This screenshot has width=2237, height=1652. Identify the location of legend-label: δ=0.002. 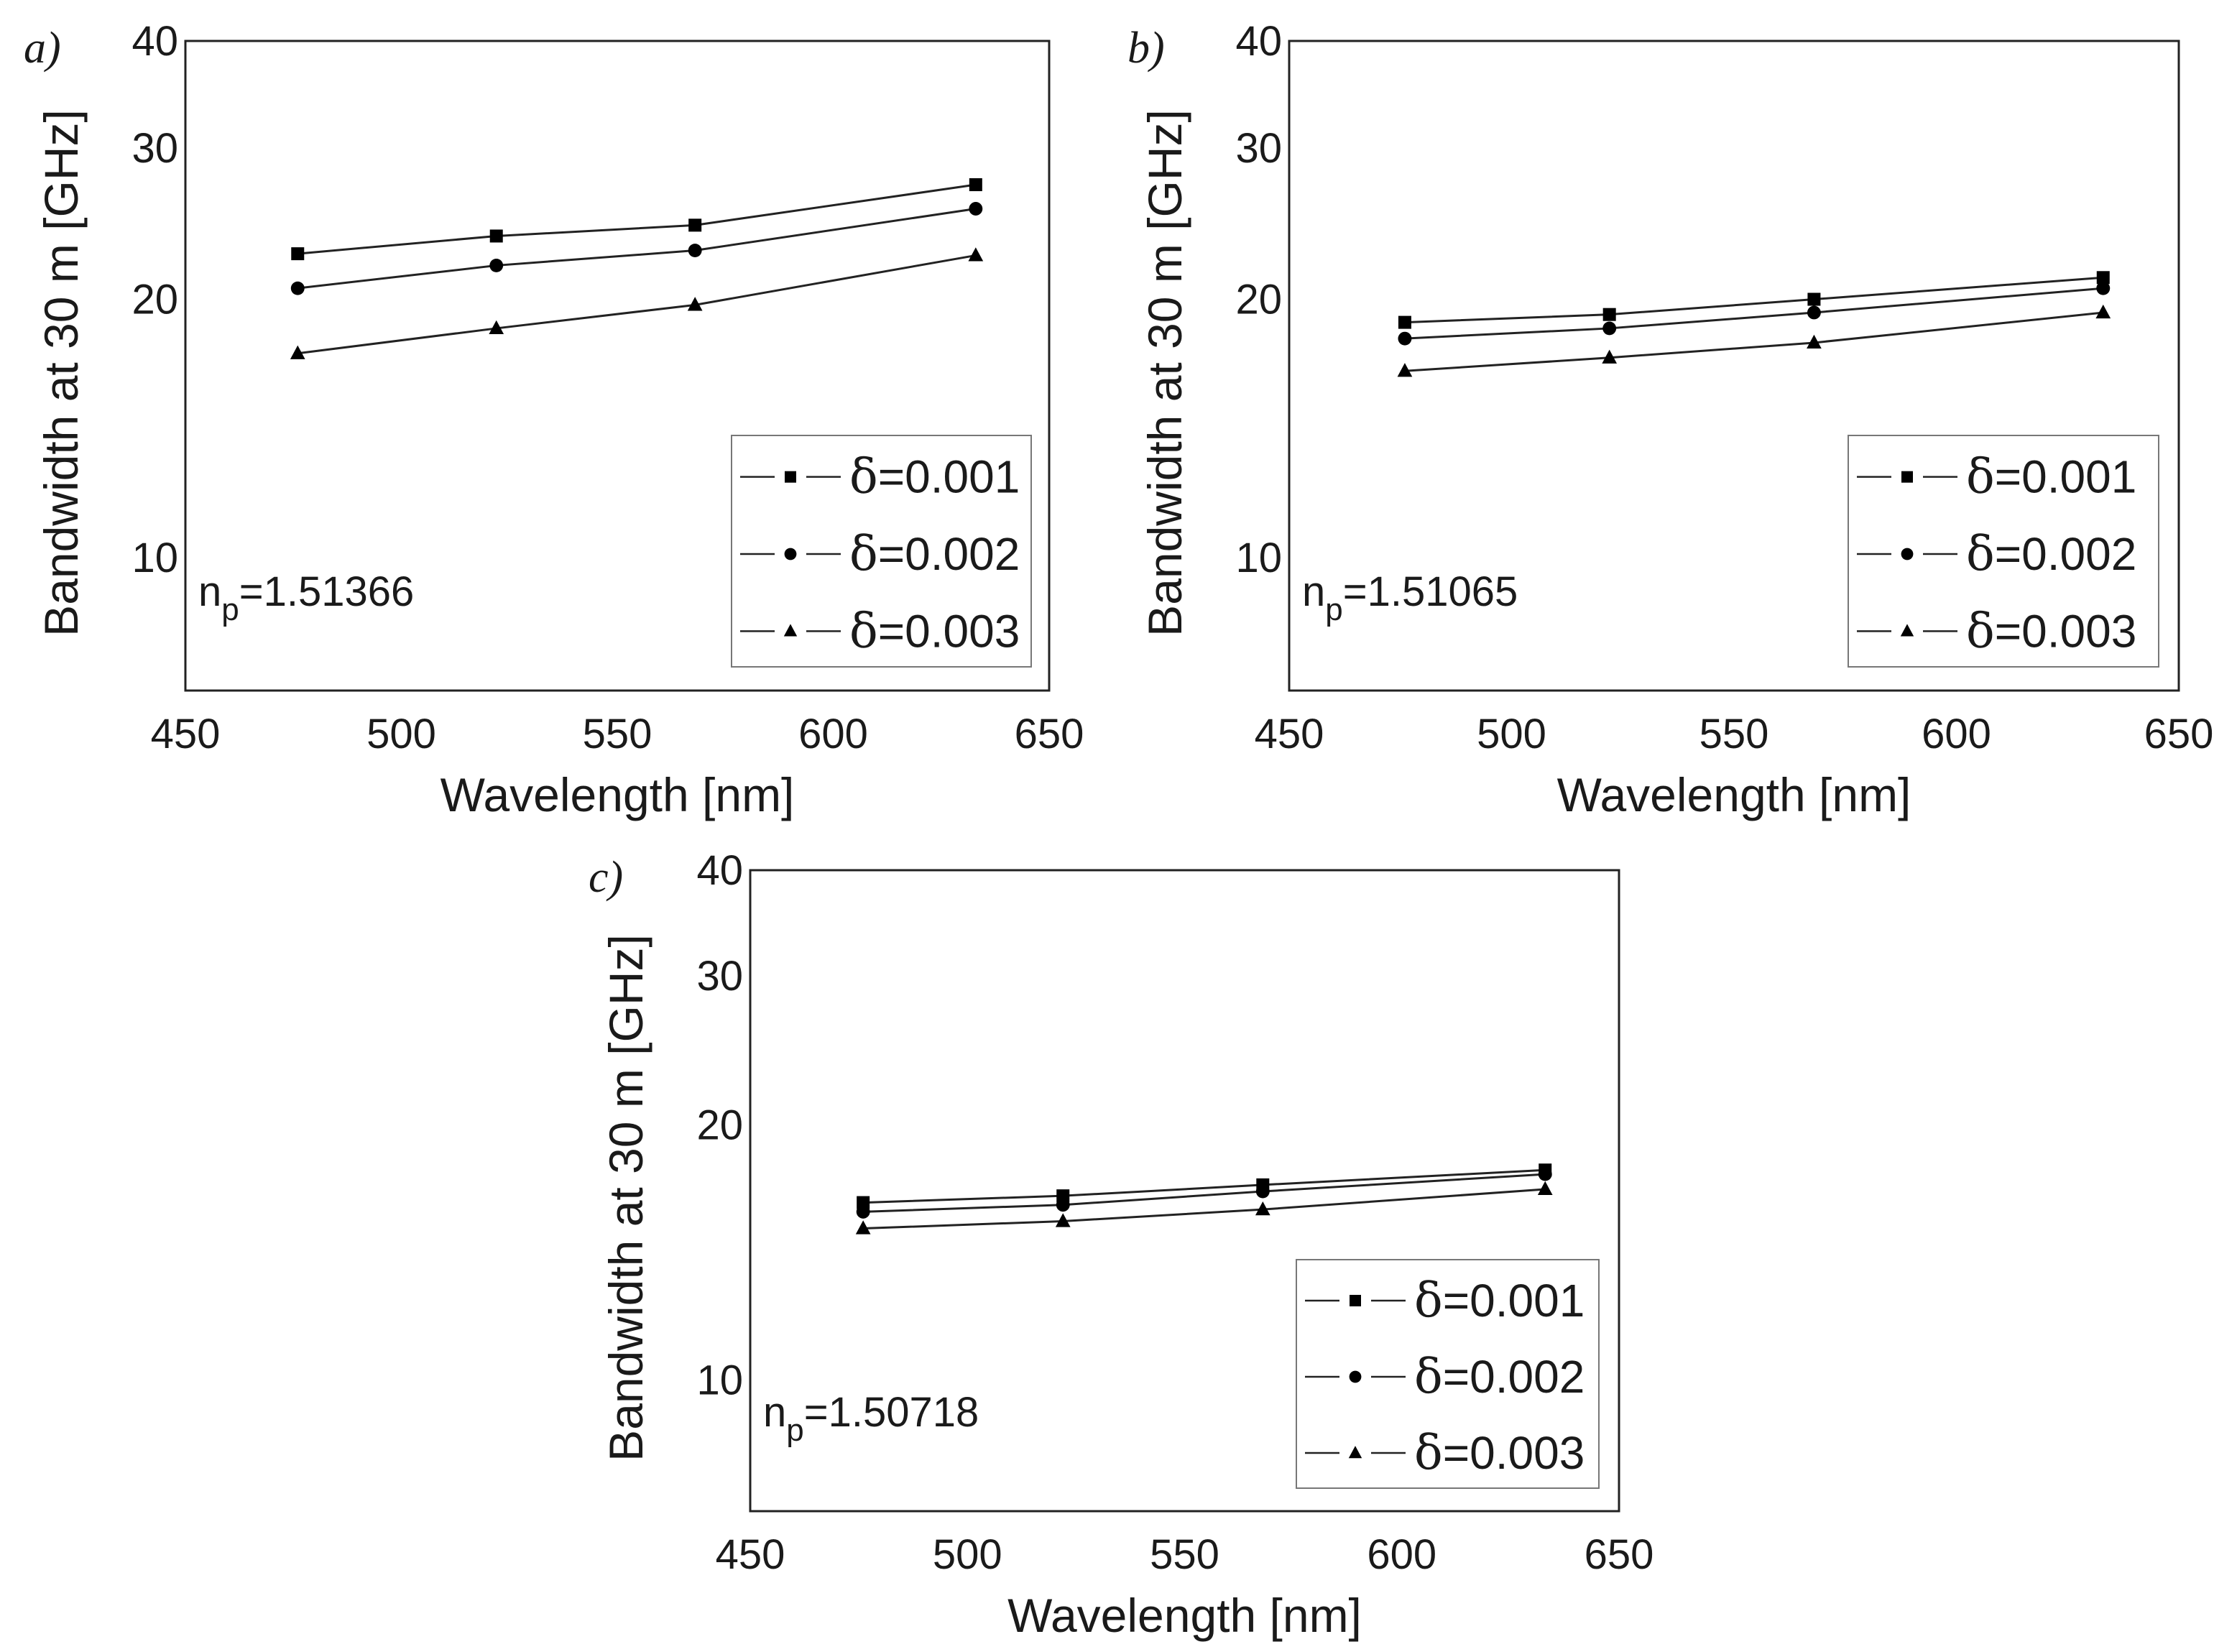
(2051, 553).